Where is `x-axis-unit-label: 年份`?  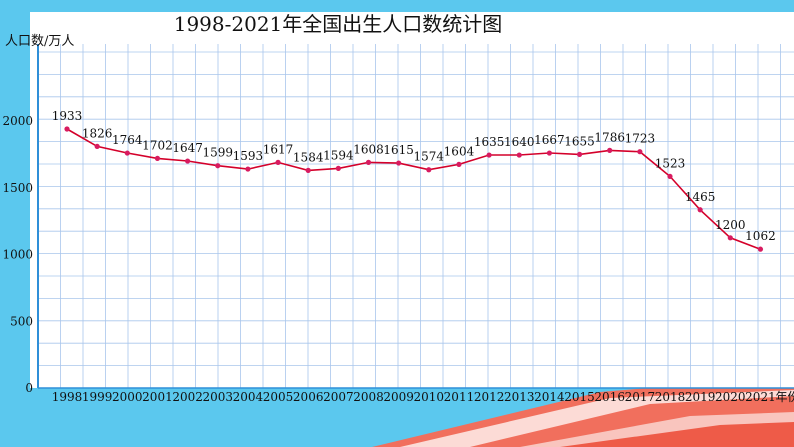 x-axis-unit-label: 年份 is located at coordinates (784, 397).